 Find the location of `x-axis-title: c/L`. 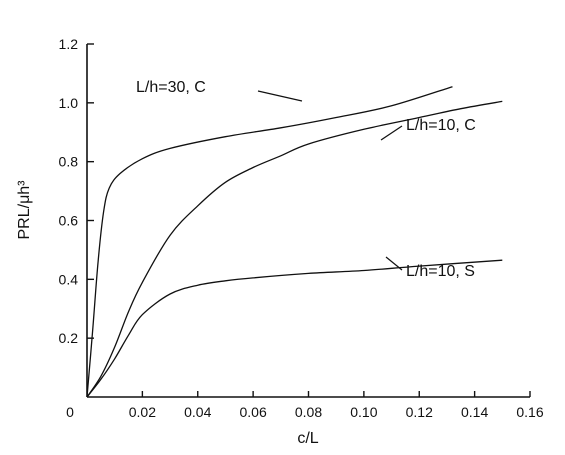

x-axis-title: c/L is located at coordinates (307, 438).